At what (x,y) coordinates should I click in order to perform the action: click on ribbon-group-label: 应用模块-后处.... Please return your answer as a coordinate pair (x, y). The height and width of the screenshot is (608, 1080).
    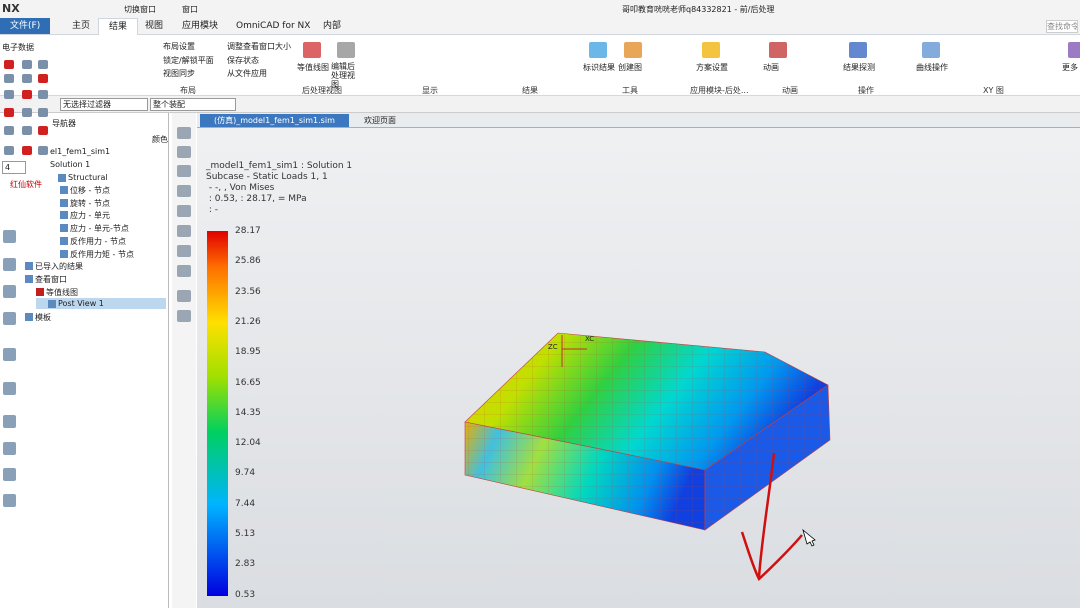
    Looking at the image, I should click on (719, 90).